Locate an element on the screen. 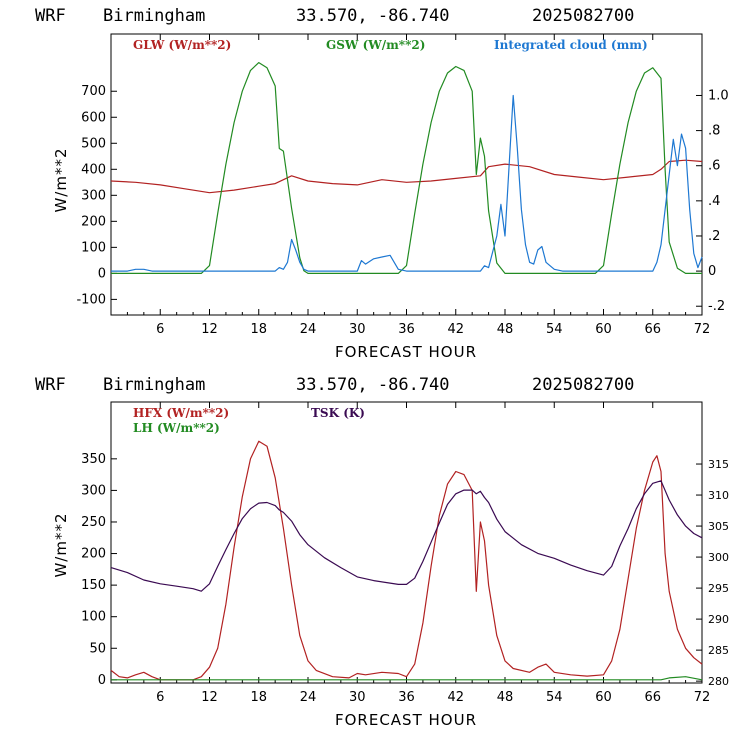  y2-tick-label: .6 is located at coordinates (714, 166).